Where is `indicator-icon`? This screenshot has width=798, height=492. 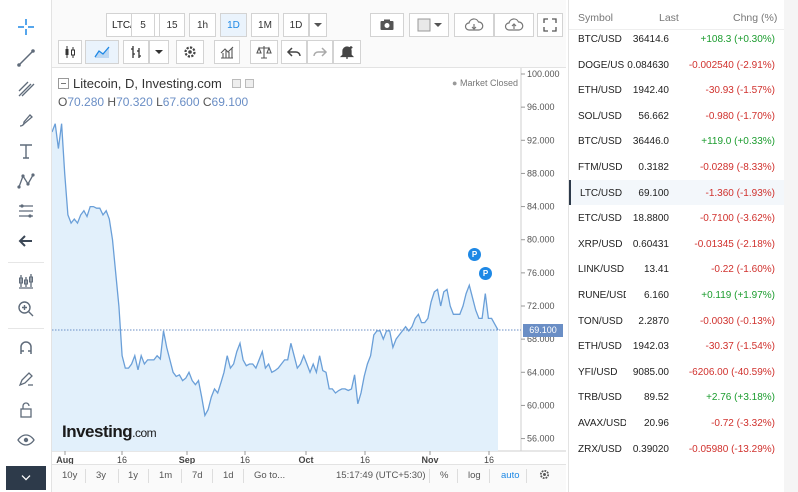 indicator-icon is located at coordinates (26, 281).